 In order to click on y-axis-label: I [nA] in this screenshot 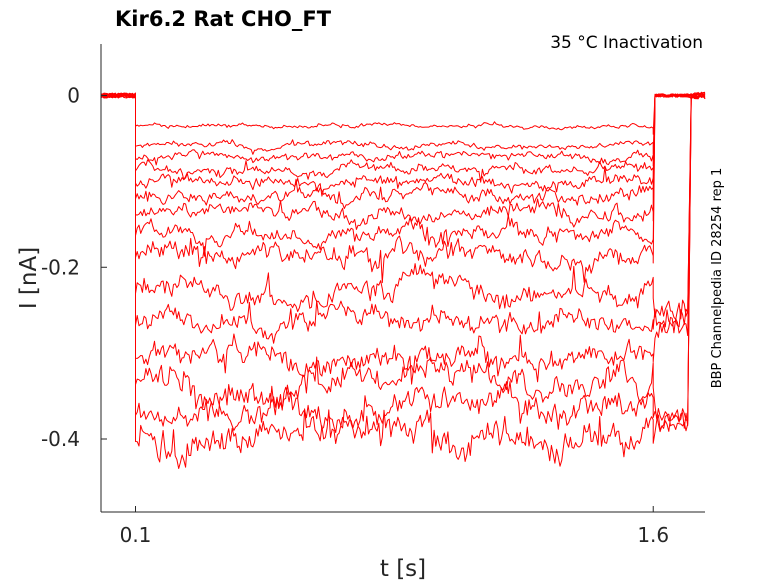, I will do `click(29, 278)`.